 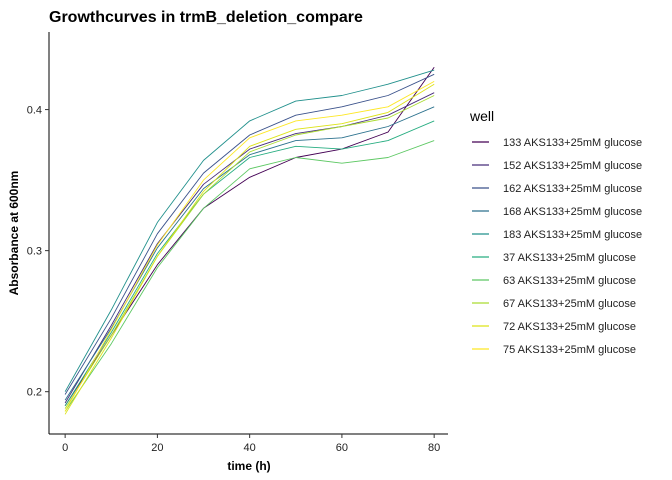 What do you see at coordinates (250, 448) in the screenshot?
I see `x-tick-label: 40` at bounding box center [250, 448].